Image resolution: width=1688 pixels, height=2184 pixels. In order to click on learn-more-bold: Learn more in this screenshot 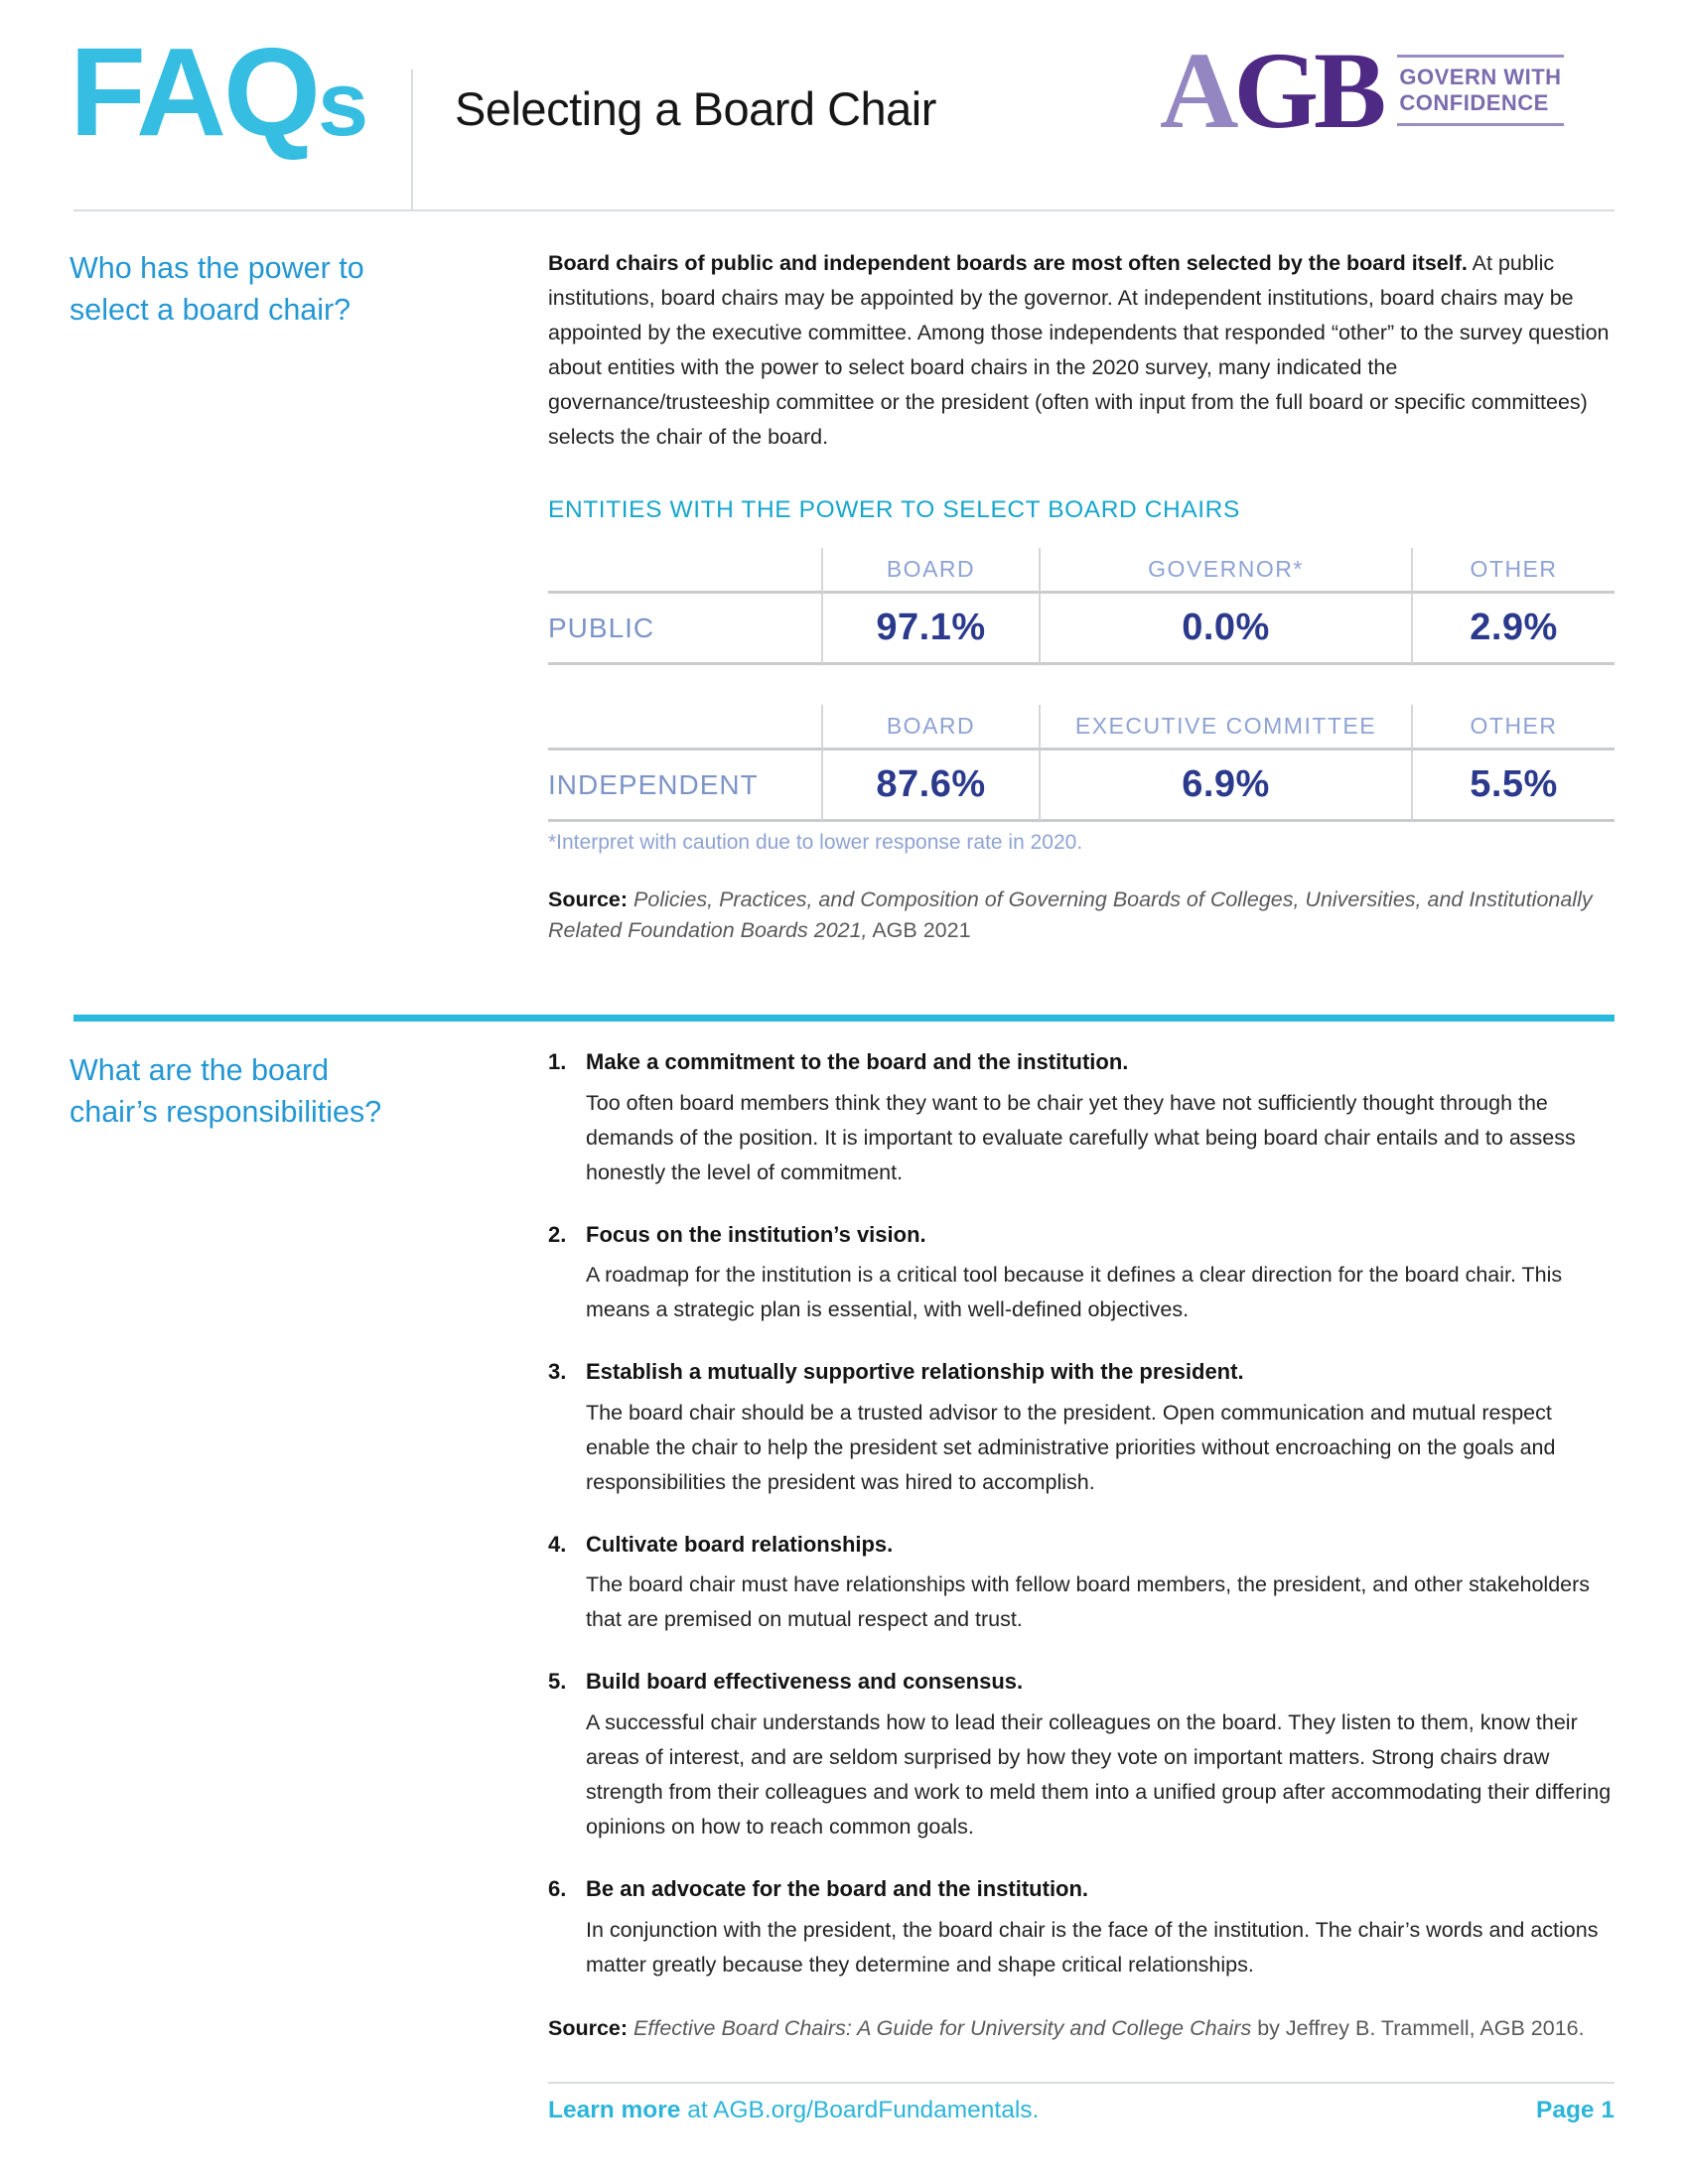, I will do `click(614, 2110)`.